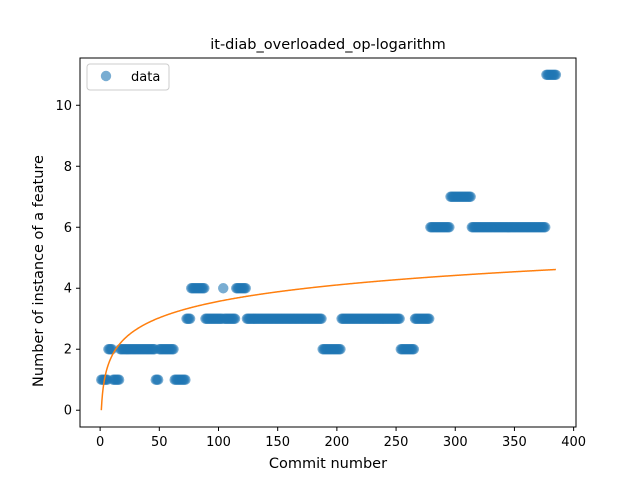  I want to click on x-axis-title: Commit number, so click(328, 464).